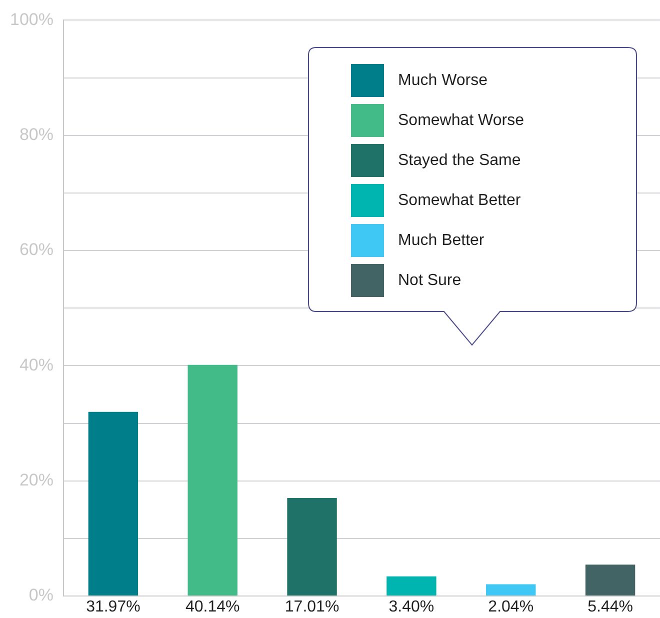  Describe the element at coordinates (430, 281) in the screenshot. I see `legend-label: Not Sure` at that location.